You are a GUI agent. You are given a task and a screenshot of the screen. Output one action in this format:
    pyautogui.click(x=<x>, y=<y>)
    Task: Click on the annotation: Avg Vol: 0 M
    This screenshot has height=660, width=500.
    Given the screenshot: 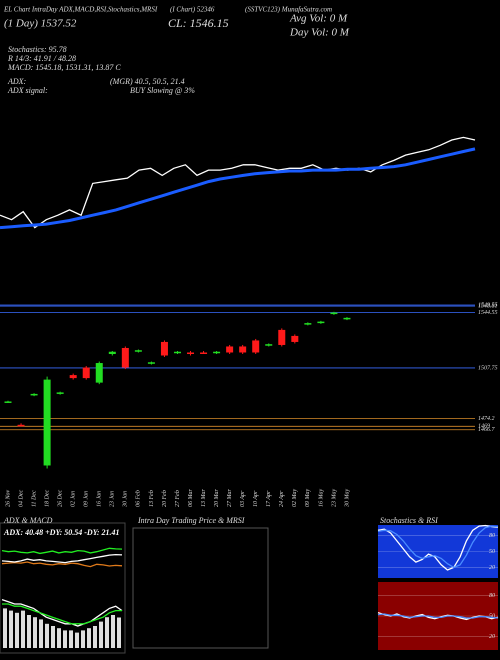 What is the action you would take?
    pyautogui.click(x=318, y=19)
    